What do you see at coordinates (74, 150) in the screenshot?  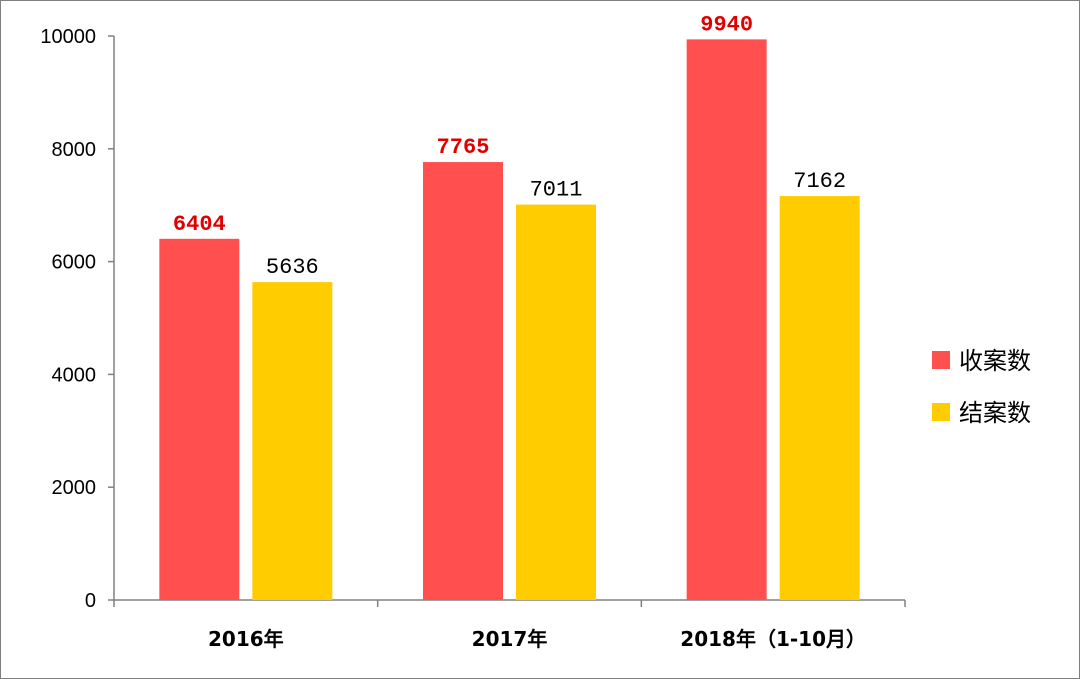 I see `y-tick-label: 8000` at bounding box center [74, 150].